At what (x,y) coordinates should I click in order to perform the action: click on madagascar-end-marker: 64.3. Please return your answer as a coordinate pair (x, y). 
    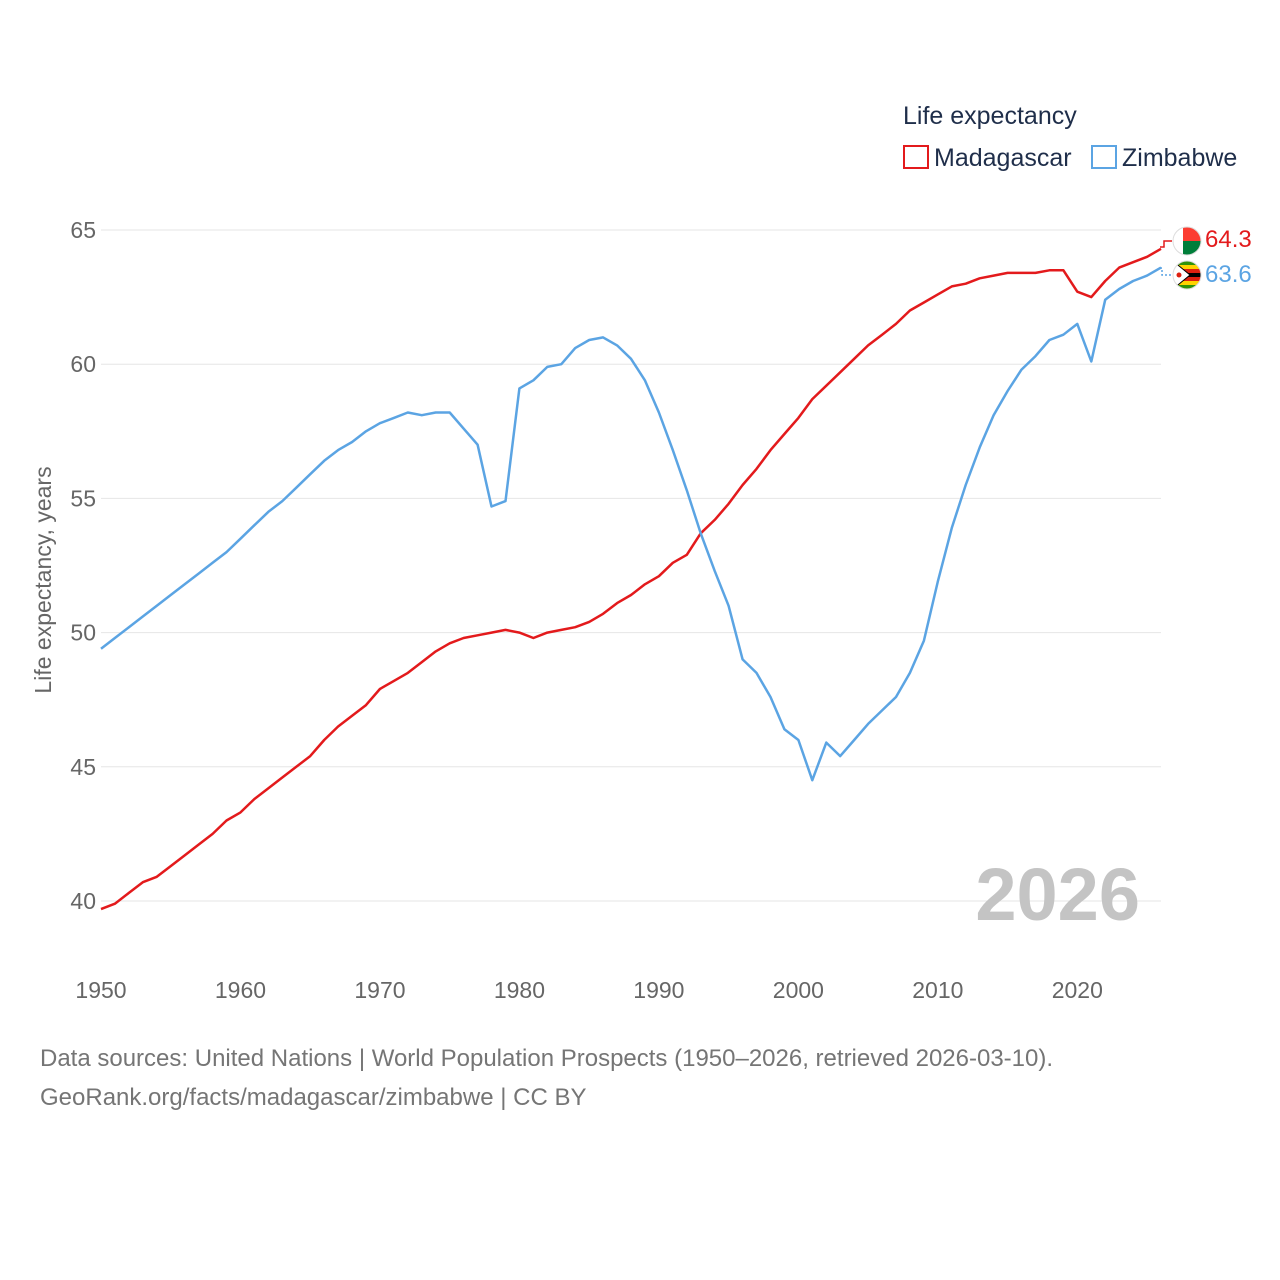
    Looking at the image, I should click on (1206, 241).